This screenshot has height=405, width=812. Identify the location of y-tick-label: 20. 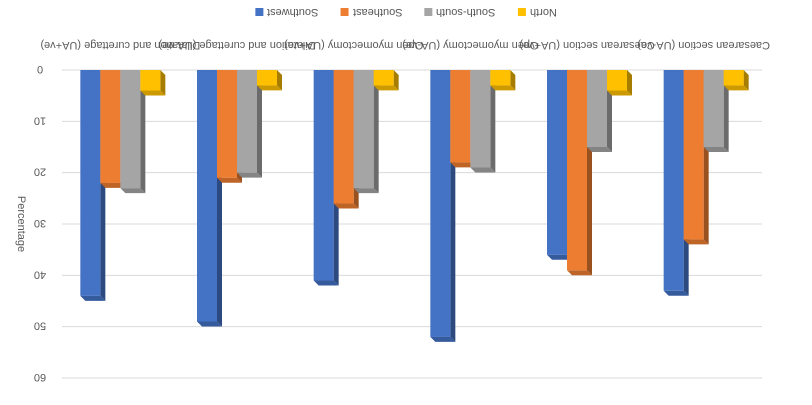
(40, 172).